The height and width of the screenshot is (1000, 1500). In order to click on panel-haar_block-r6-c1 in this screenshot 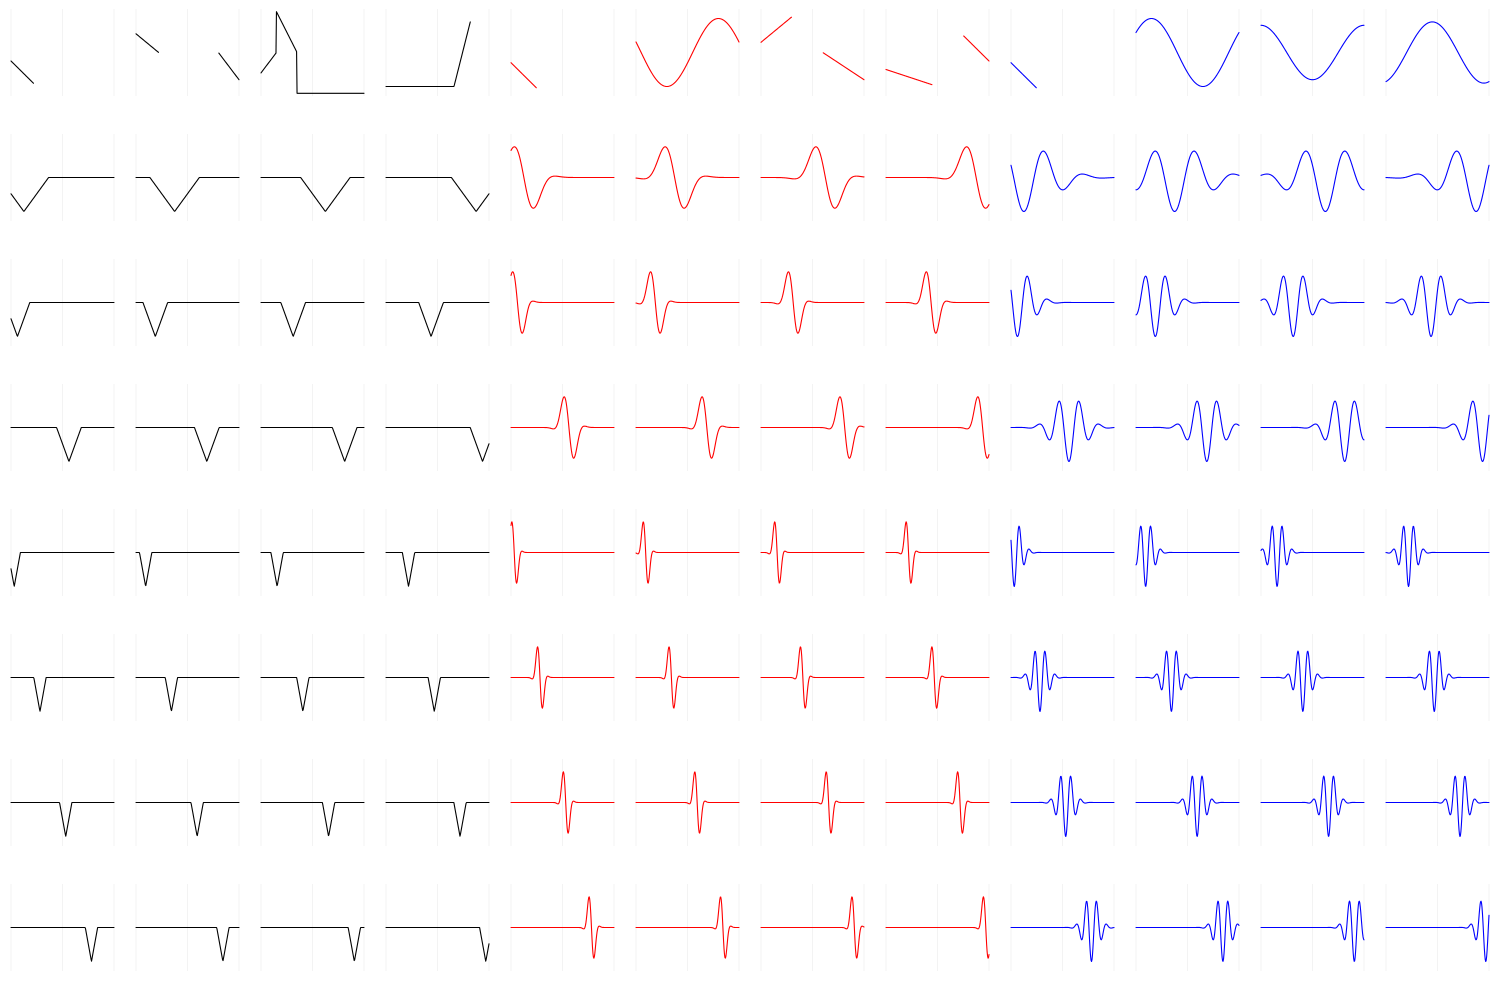, I will do `click(187, 802)`.